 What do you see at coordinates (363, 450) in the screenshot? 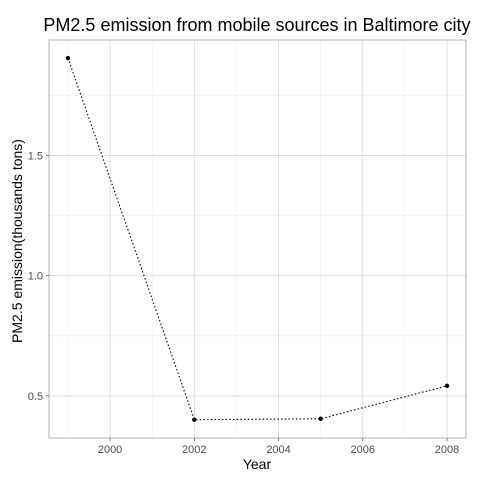
I see `x-tick-label: 2006` at bounding box center [363, 450].